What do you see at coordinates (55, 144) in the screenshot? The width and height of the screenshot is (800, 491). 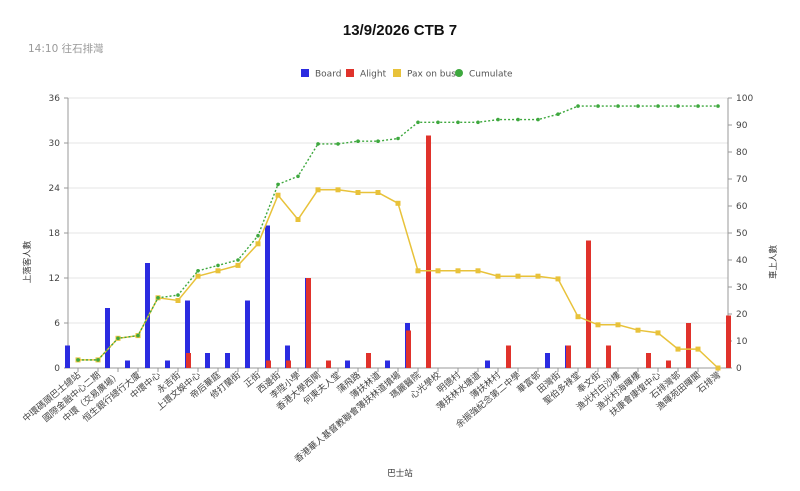 I see `y-left-tick-label: 30` at bounding box center [55, 144].